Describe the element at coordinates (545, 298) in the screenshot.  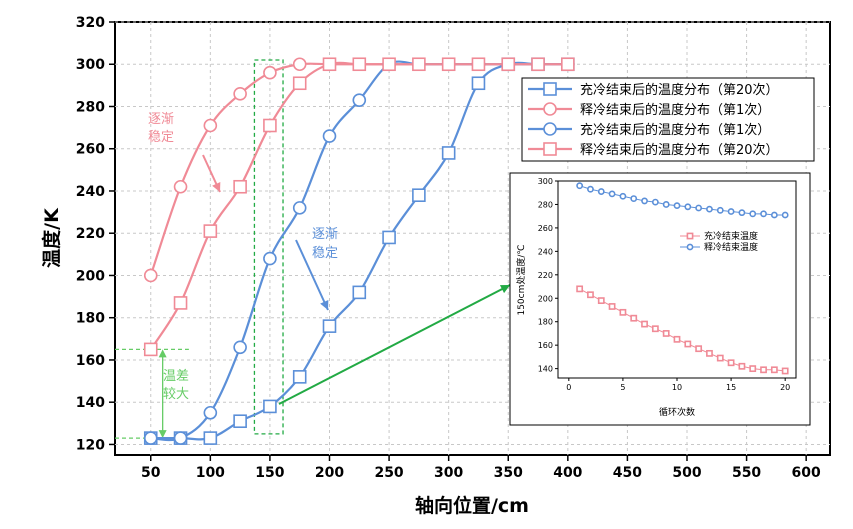
I see `inset-y-tick-label: 200` at that location.